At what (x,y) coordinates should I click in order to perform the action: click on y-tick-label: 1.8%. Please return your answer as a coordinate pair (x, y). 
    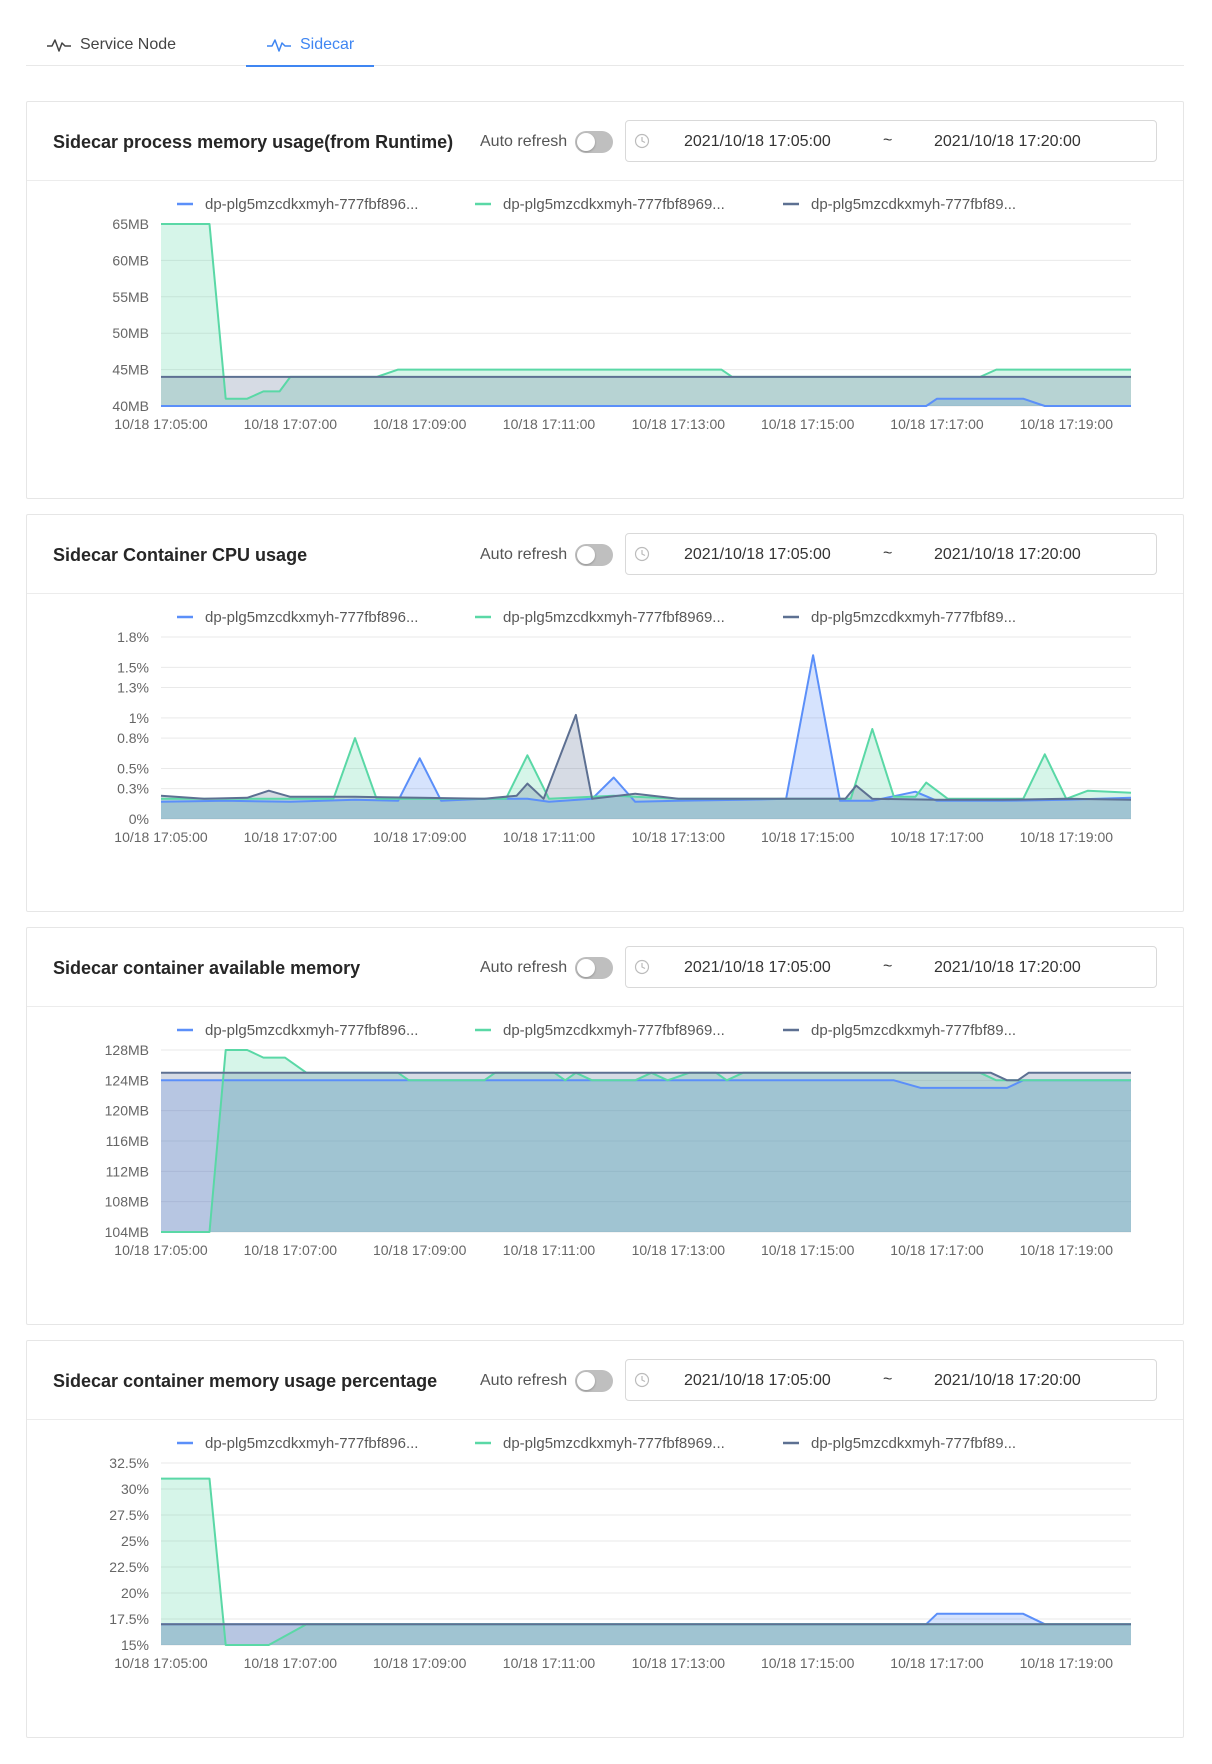
    Looking at the image, I should click on (133, 637).